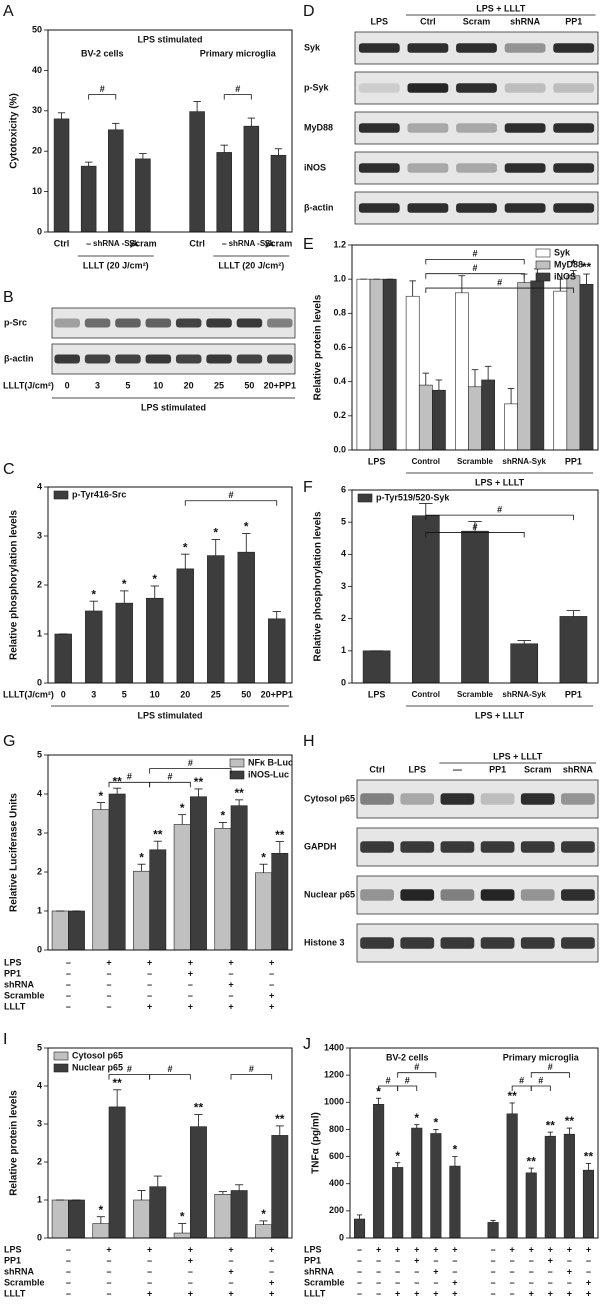 The image size is (600, 1309). Describe the element at coordinates (318, 586) in the screenshot. I see `y-axis-label: Relative phosphorylation levels` at that location.